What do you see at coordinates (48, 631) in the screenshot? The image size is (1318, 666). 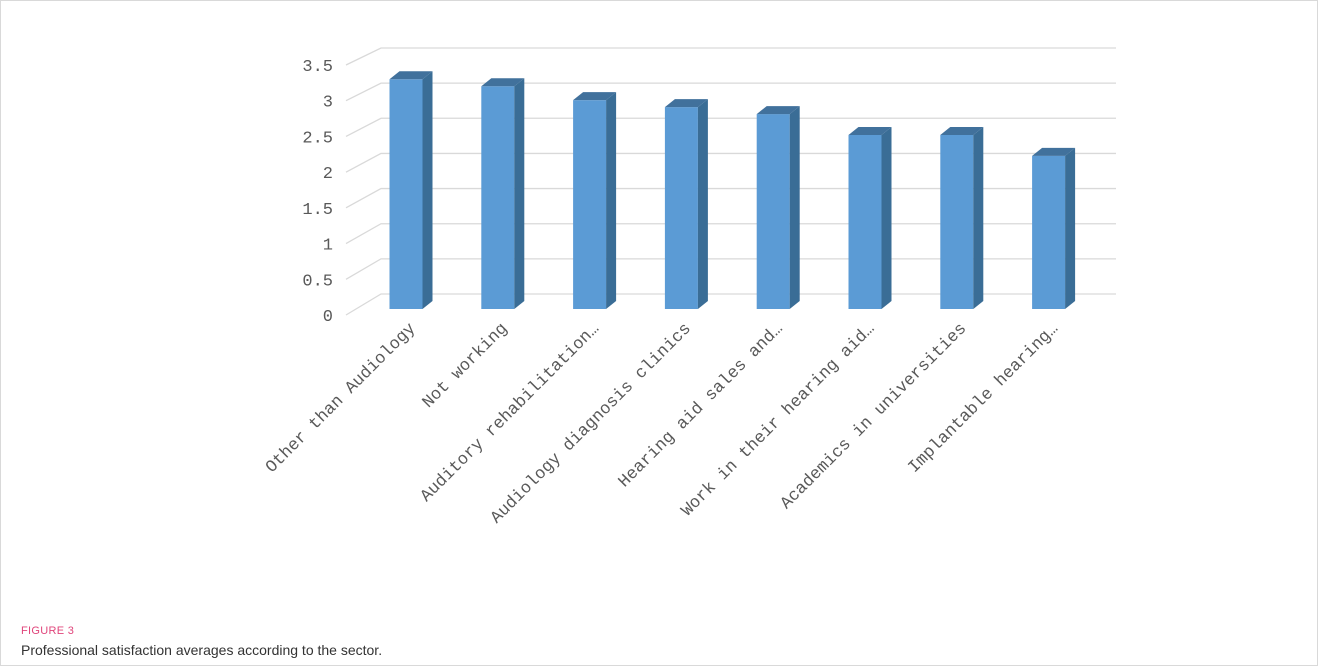 I see `figure-label: FIGURE 3` at bounding box center [48, 631].